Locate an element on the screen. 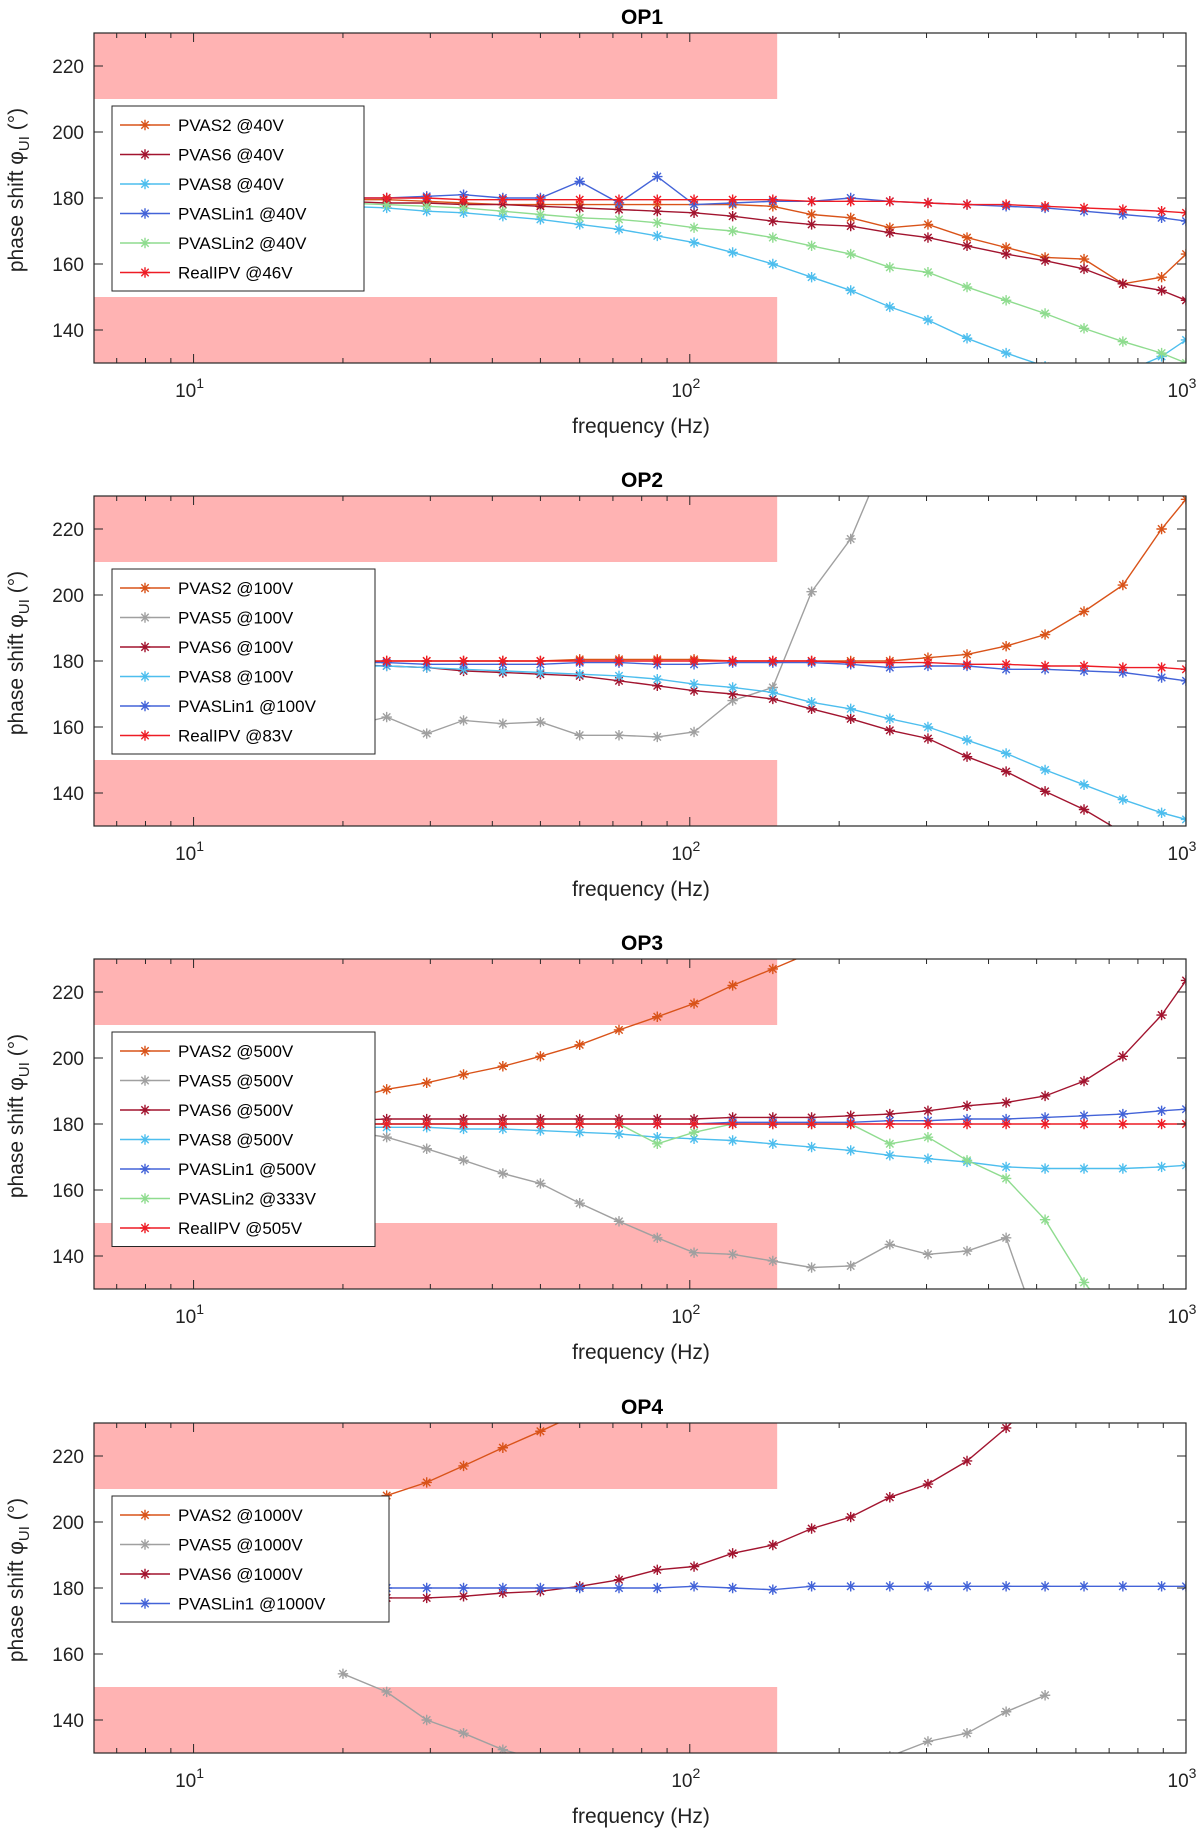 The height and width of the screenshot is (1833, 1200). tolerance-band-lower is located at coordinates (436, 1720).